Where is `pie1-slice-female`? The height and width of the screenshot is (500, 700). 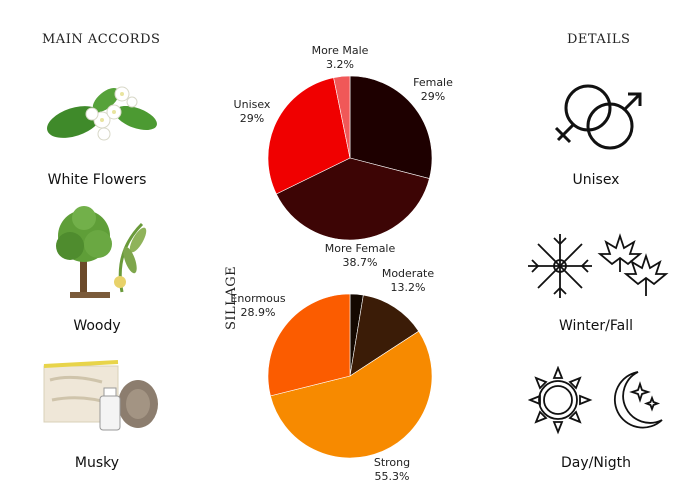 pie1-slice-female is located at coordinates (391, 127).